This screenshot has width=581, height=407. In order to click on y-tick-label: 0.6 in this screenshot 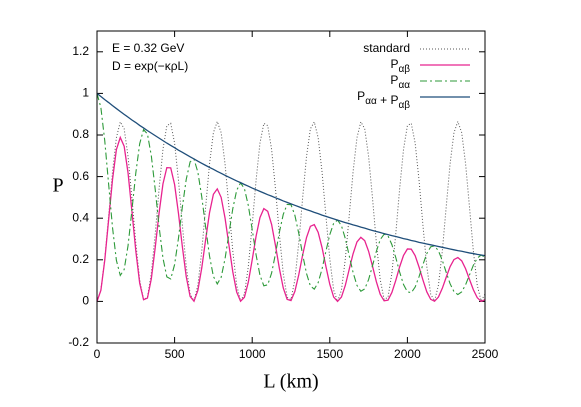, I will do `click(80, 176)`.